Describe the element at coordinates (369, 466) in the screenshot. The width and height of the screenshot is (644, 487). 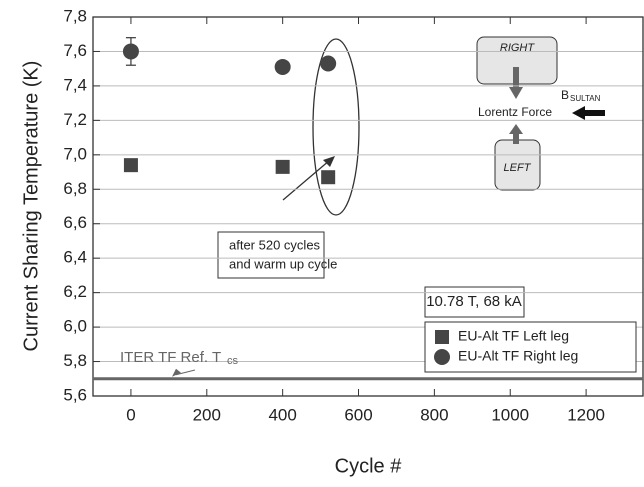
I see `x-axis-label: Cycle #` at that location.